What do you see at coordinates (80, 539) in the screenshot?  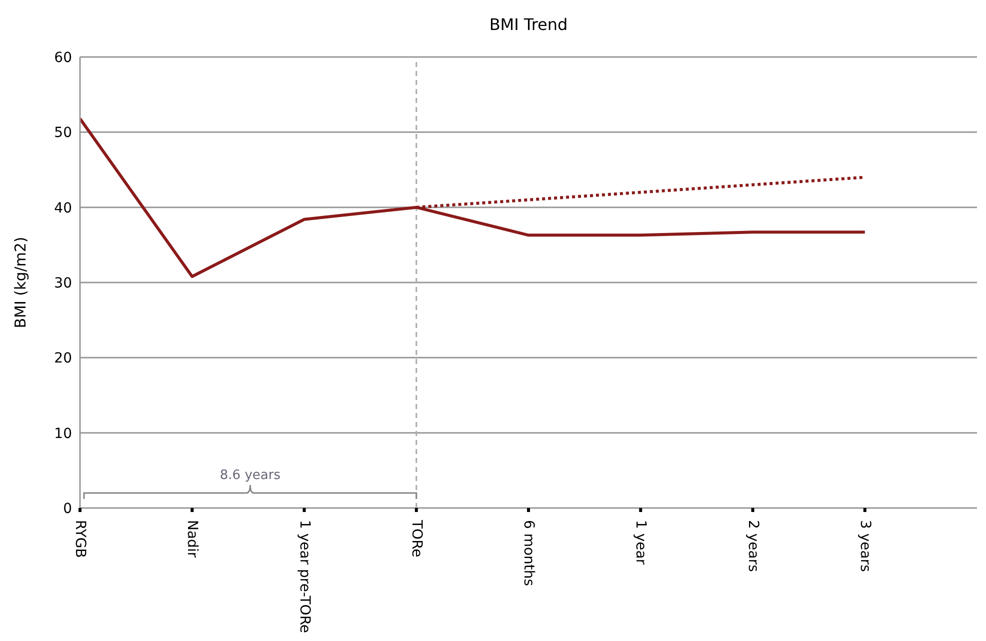 I see `x-tick-label: RYGB` at bounding box center [80, 539].